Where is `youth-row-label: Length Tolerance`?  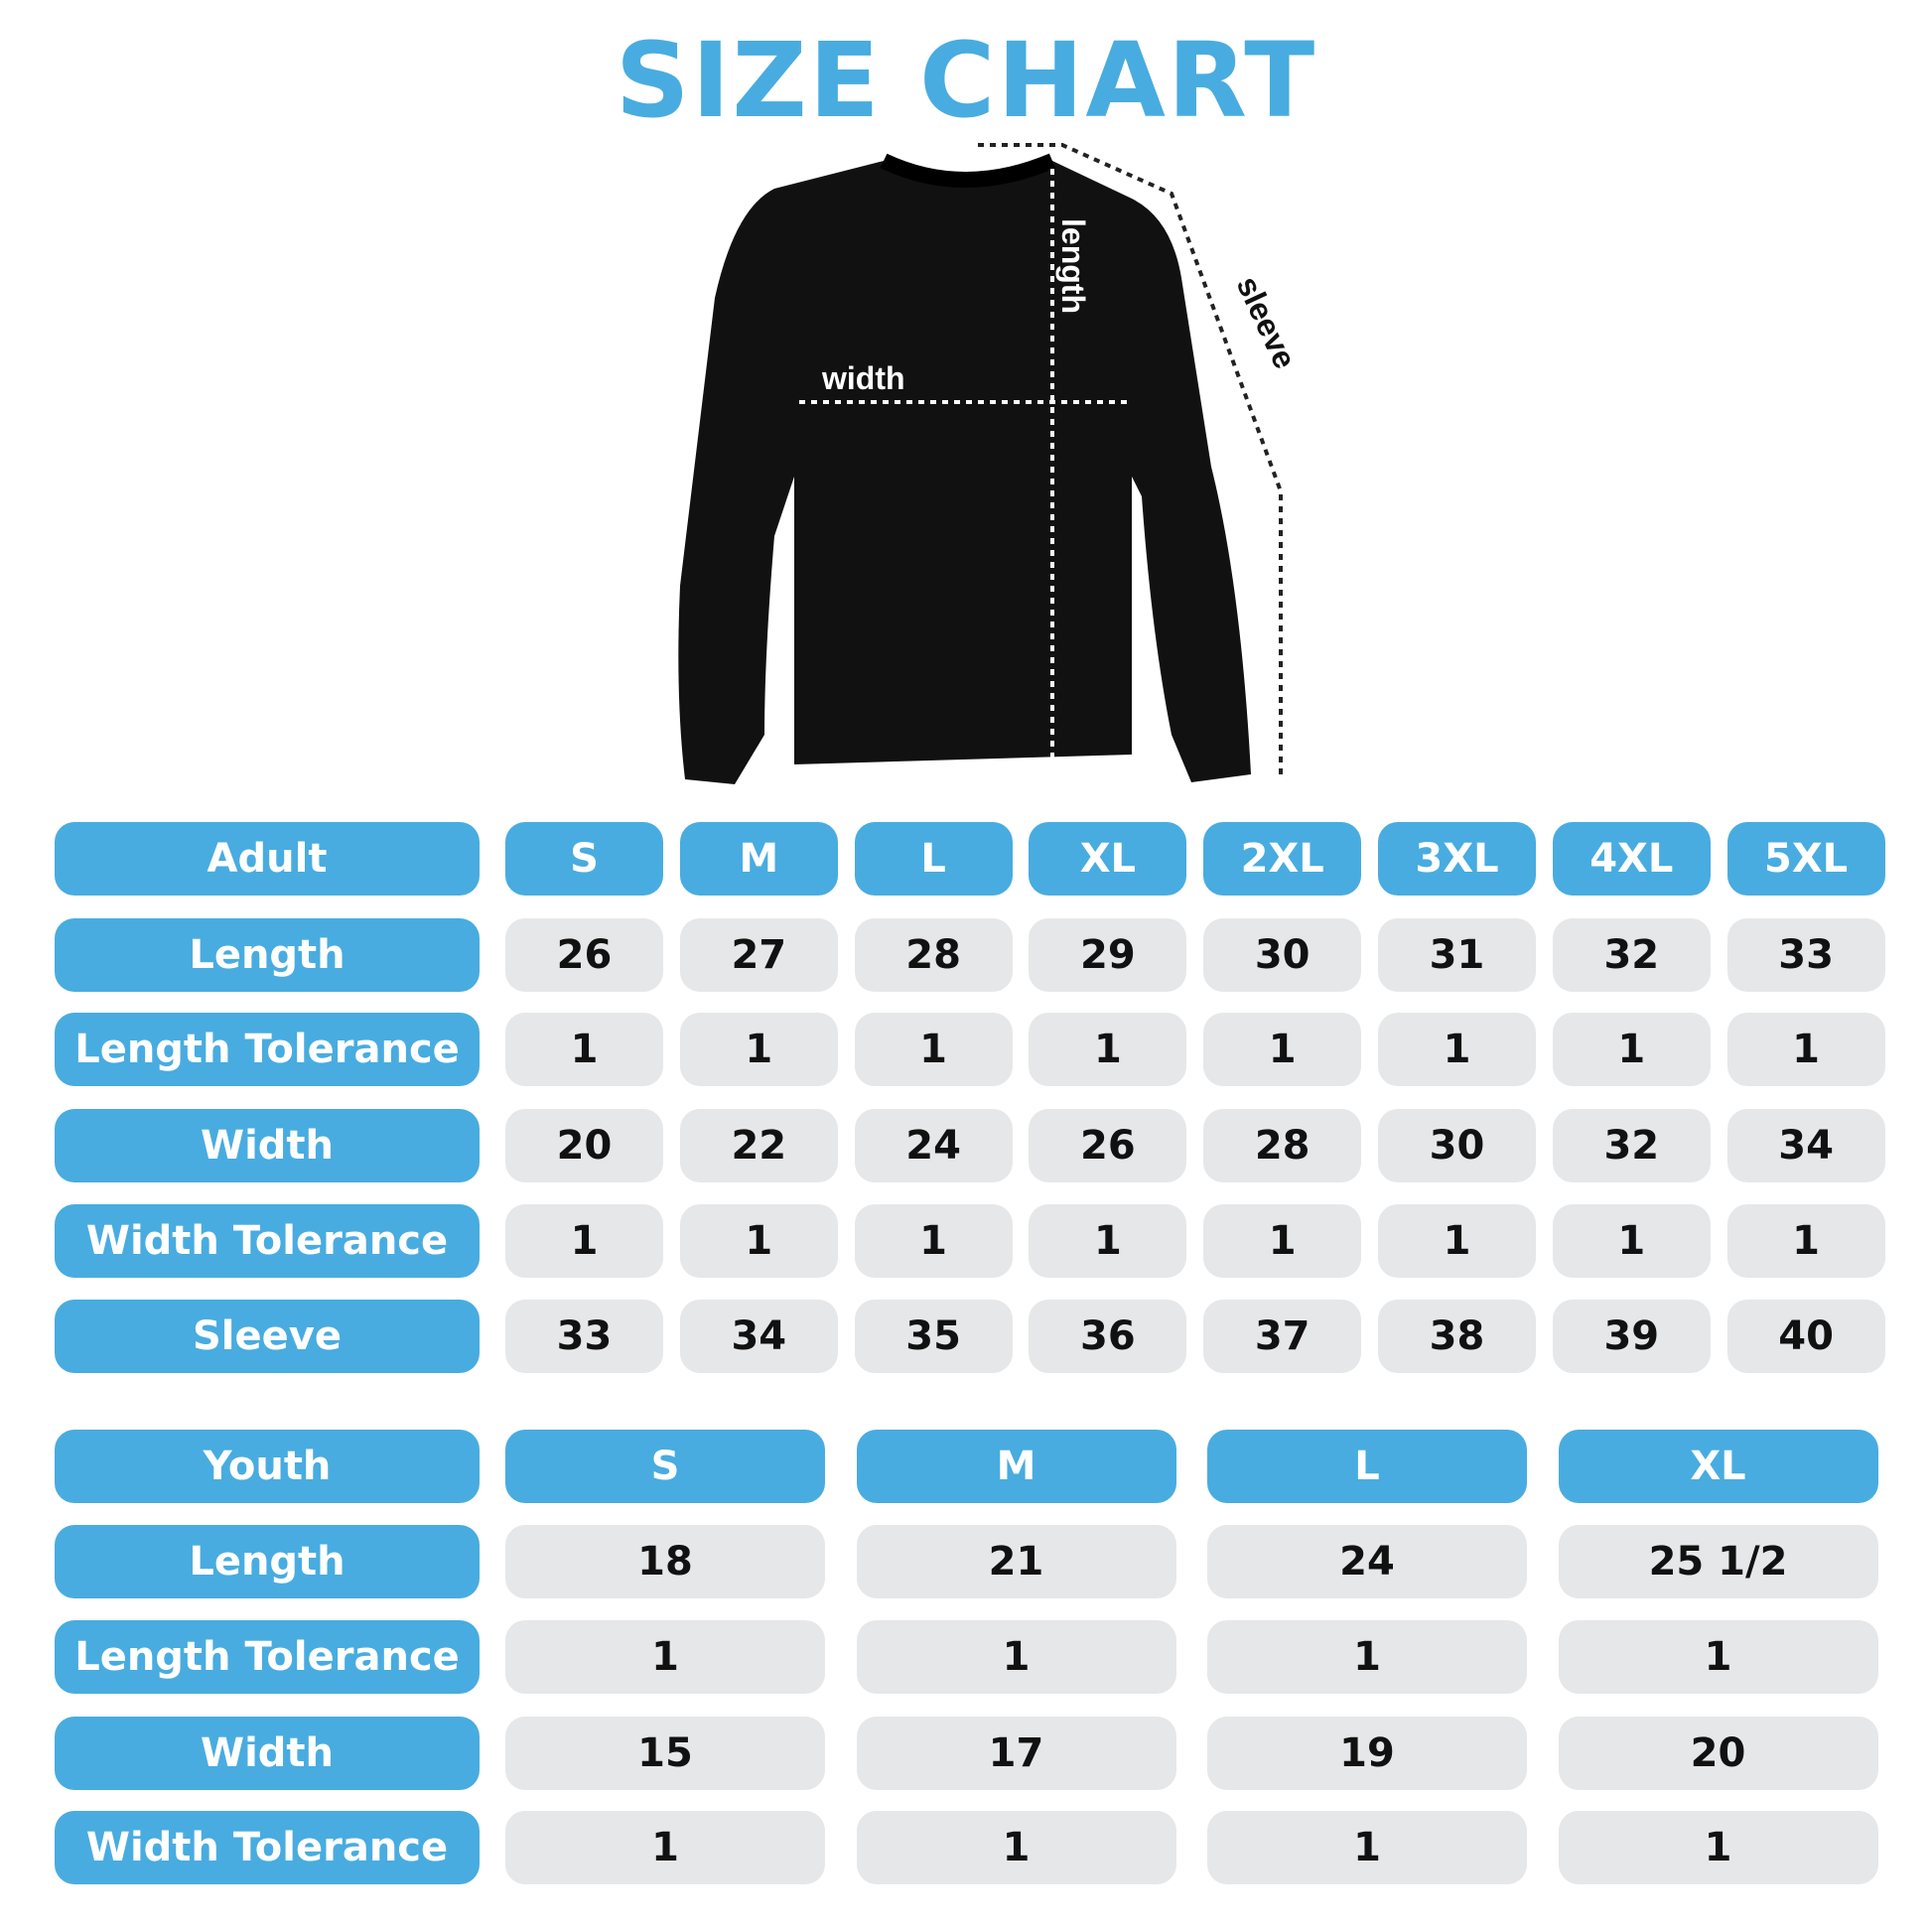 youth-row-label: Length Tolerance is located at coordinates (267, 1657).